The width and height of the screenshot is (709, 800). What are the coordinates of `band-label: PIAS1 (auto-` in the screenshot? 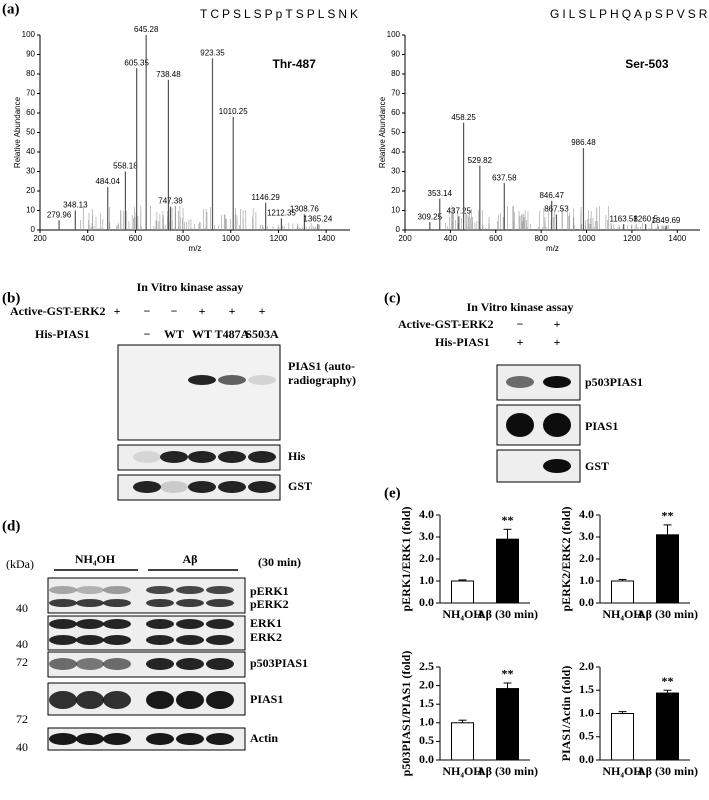 It's located at (321, 366).